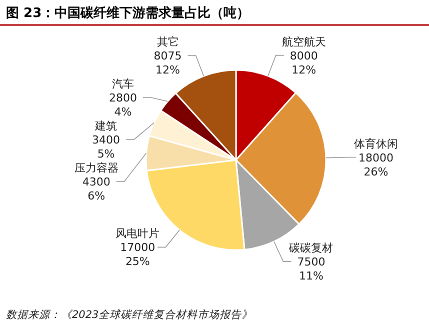  What do you see at coordinates (129, 315) in the screenshot?
I see `source-note: 数据来源：《2023全球碳纤维复合材料市场报告》` at bounding box center [129, 315].